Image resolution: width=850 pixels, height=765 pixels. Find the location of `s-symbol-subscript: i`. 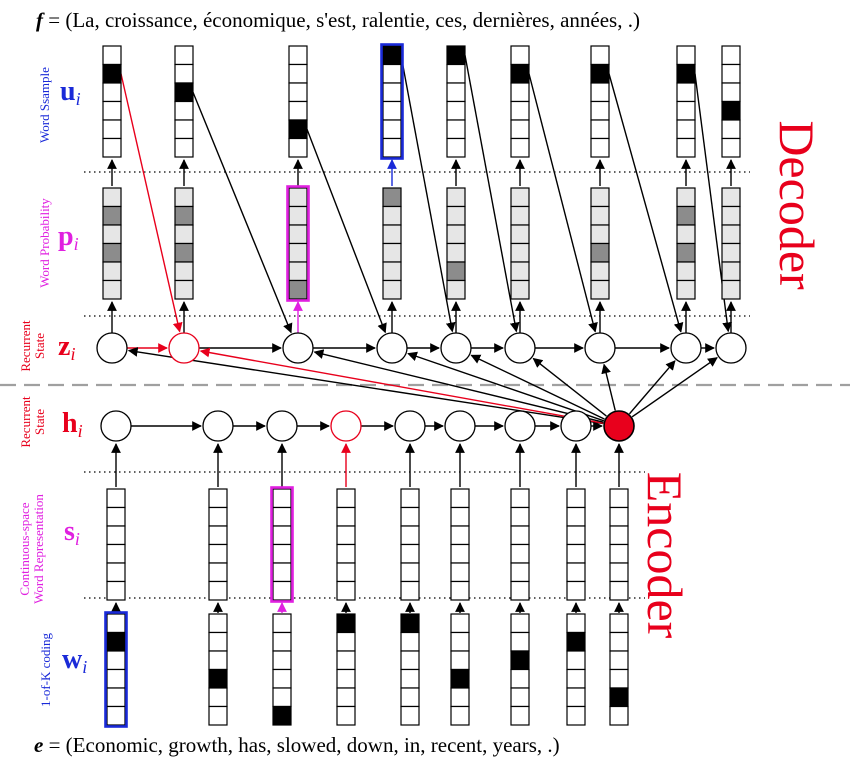

s-symbol-subscript: i is located at coordinates (77, 539).